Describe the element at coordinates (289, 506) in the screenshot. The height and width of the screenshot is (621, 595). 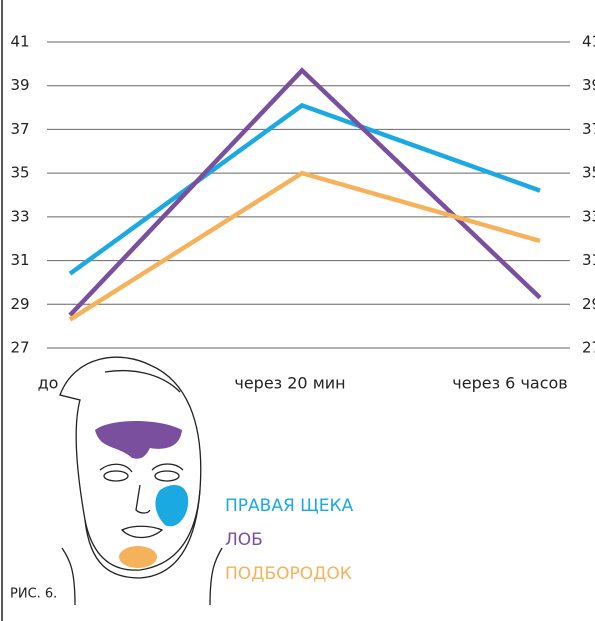
I see `legend-entry: ПРАВАЯ ЩЕКА` at that location.